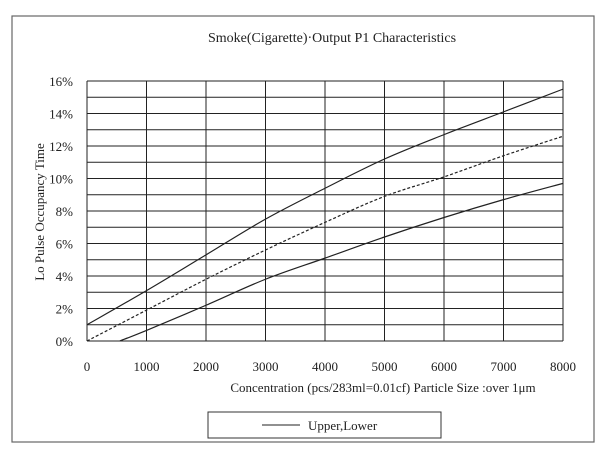 This screenshot has width=600, height=458. I want to click on legend-box, so click(324, 425).